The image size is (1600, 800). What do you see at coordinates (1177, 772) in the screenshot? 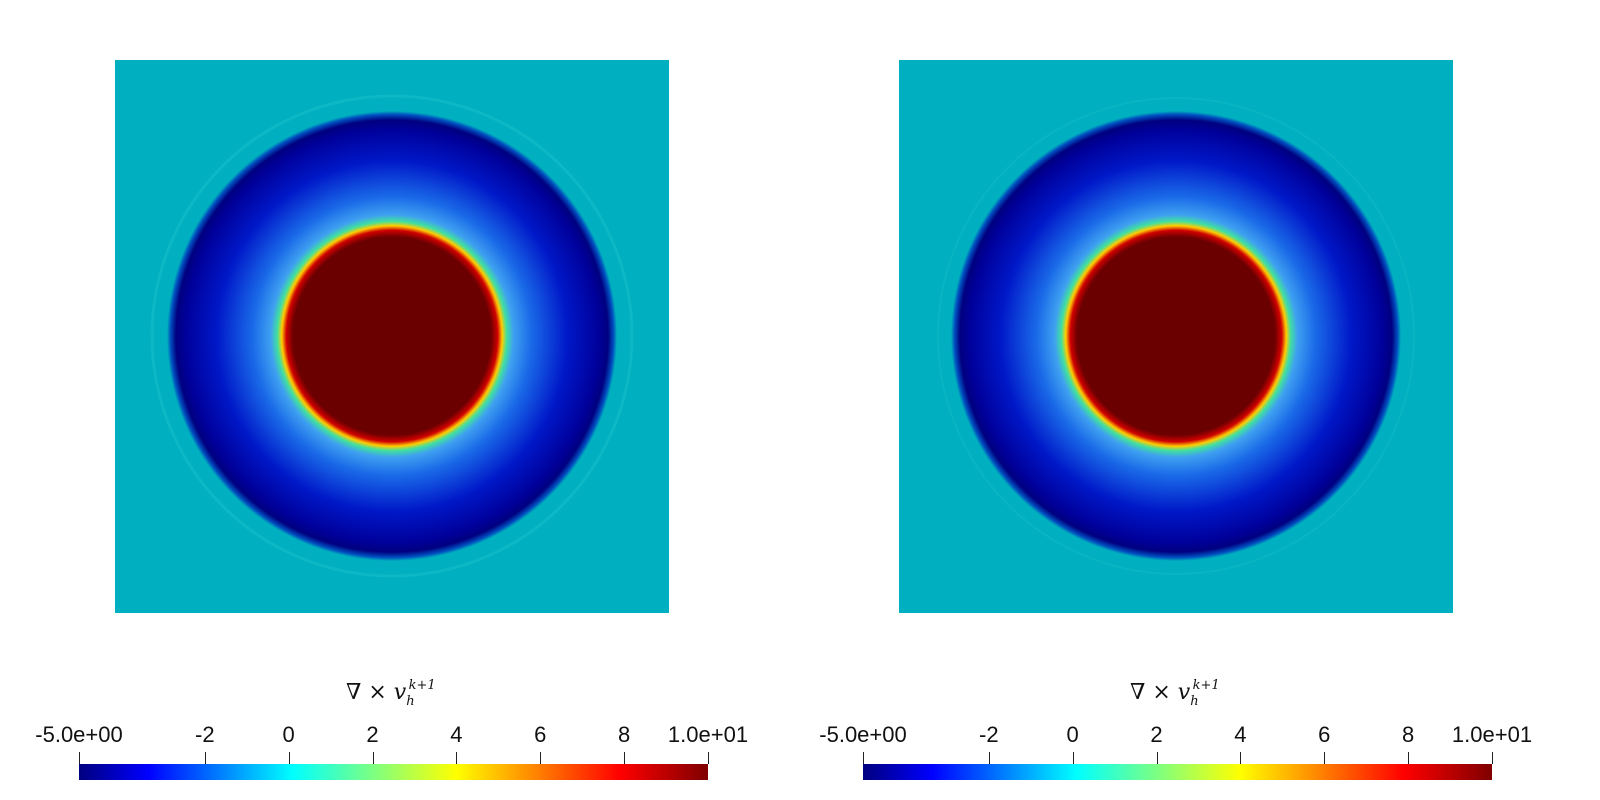
I see `colorbar-right` at bounding box center [1177, 772].